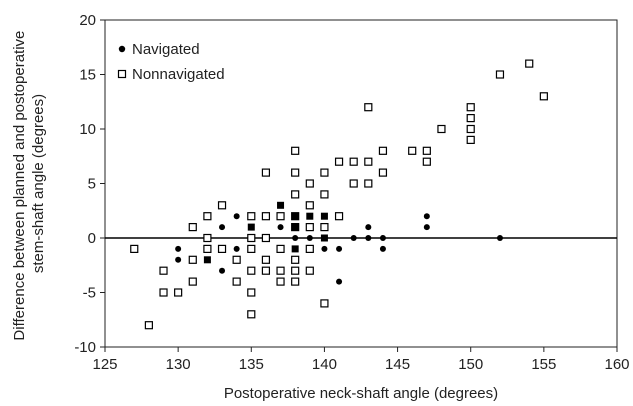  What do you see at coordinates (616, 364) in the screenshot?
I see `x-tick-label: 160` at bounding box center [616, 364].